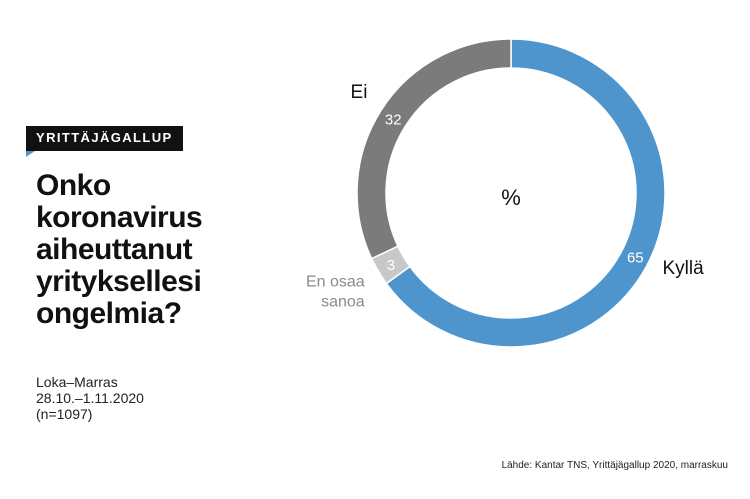 This screenshot has width=750, height=499. I want to click on slice-category-label: En osaa sanoa, so click(335, 292).